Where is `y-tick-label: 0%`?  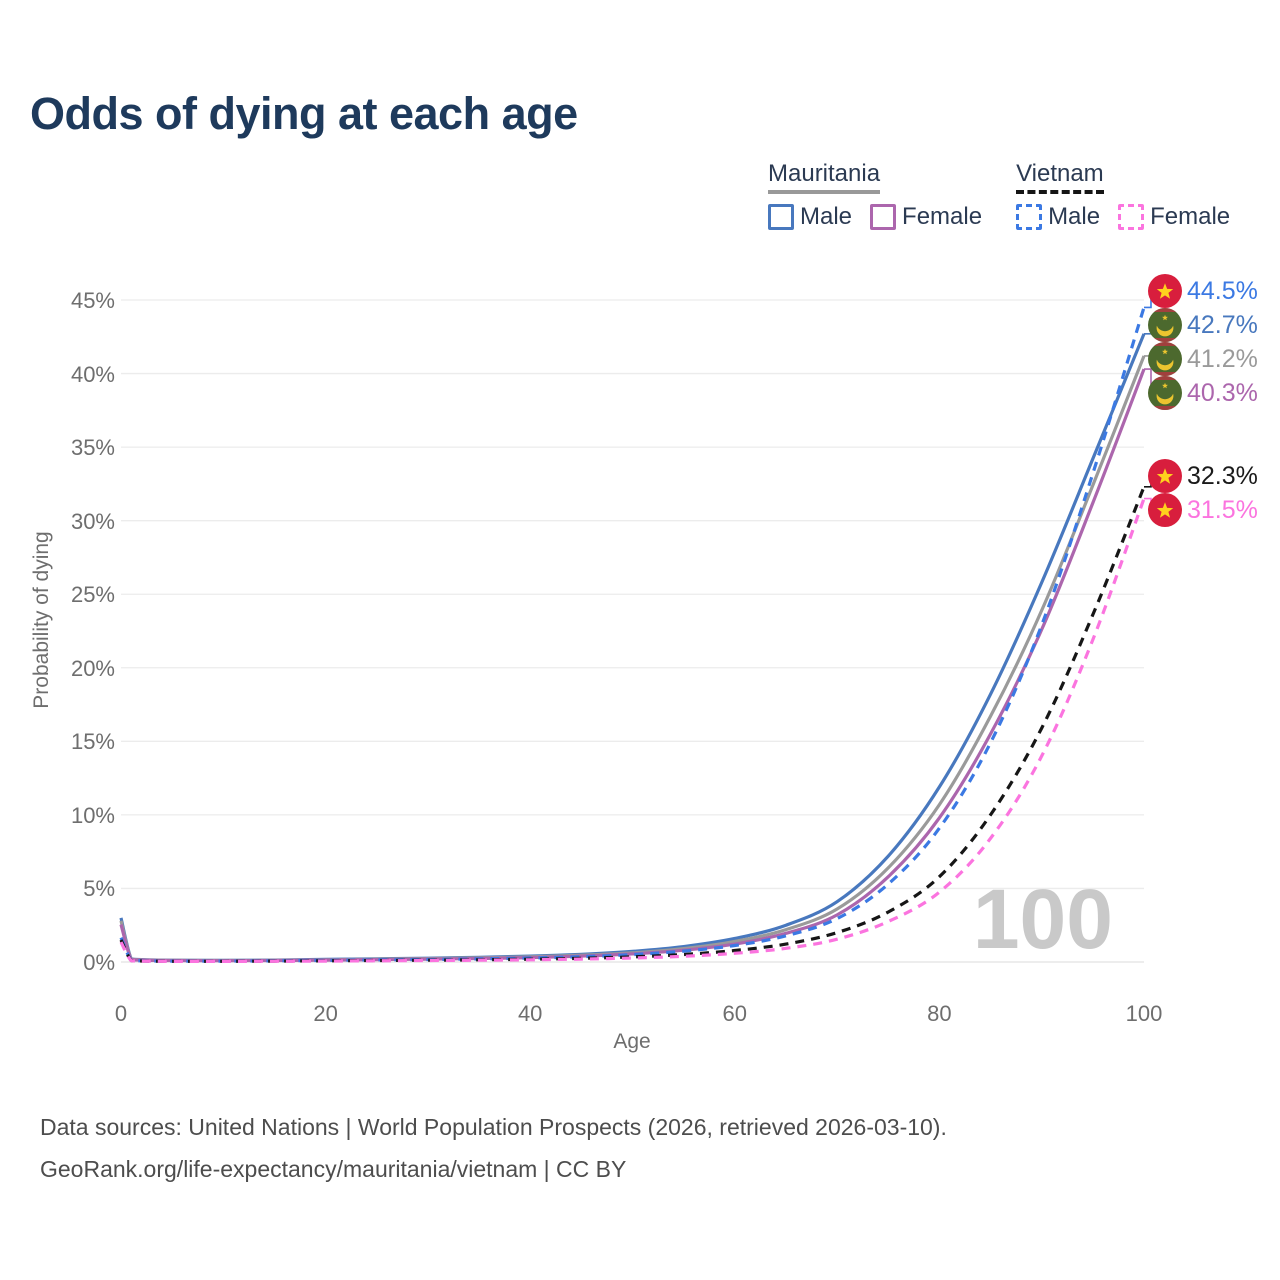
y-tick-label: 0% is located at coordinates (99, 962).